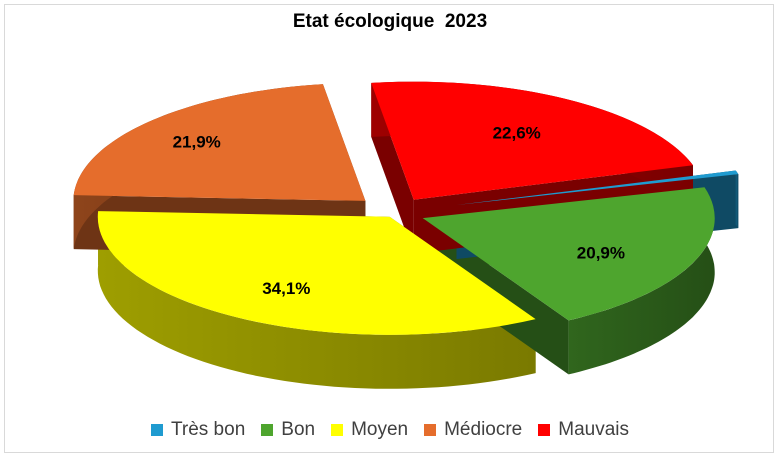 The height and width of the screenshot is (459, 780). What do you see at coordinates (483, 429) in the screenshot?
I see `legend-label: Médiocre` at bounding box center [483, 429].